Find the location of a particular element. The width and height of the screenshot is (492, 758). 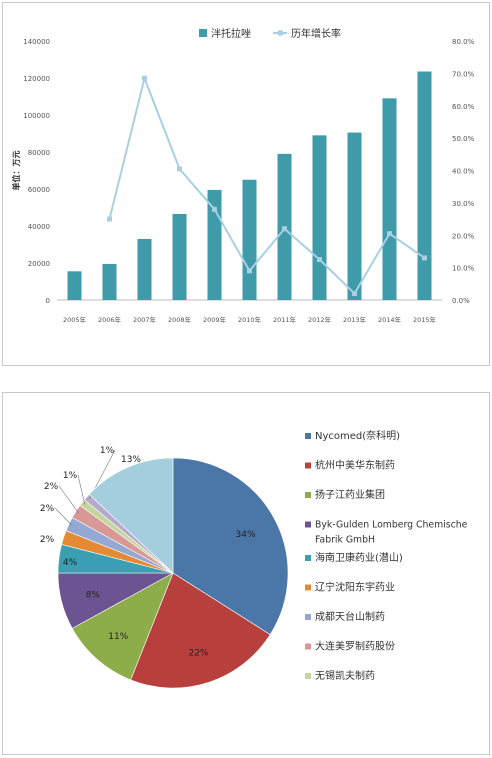

y2-tick-label: 80.0% is located at coordinates (463, 42).